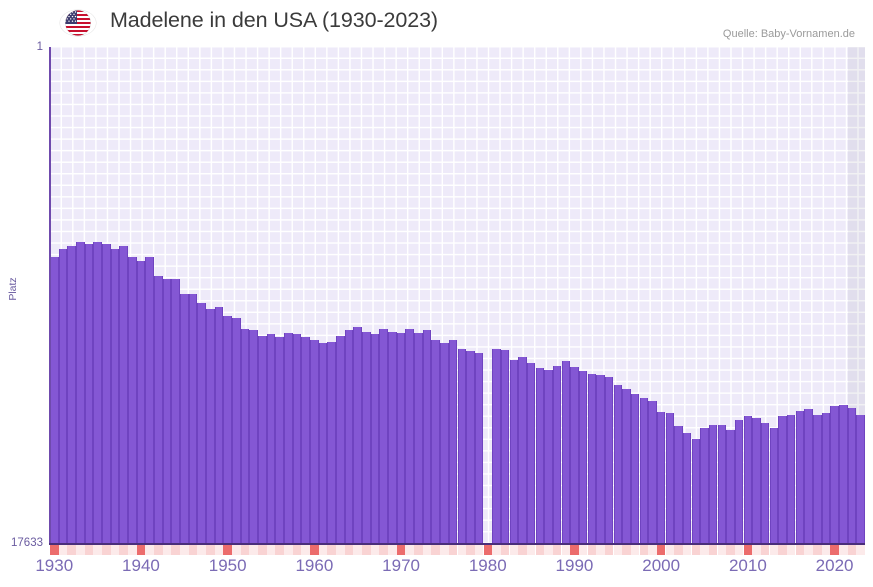 This screenshot has height=587, width=873. What do you see at coordinates (158, 550) in the screenshot?
I see `x-tick-1942` at bounding box center [158, 550].